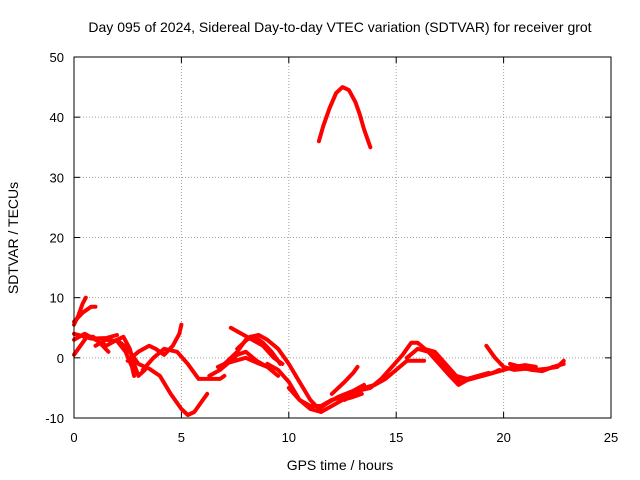 The height and width of the screenshot is (480, 640). Describe the element at coordinates (73, 437) in the screenshot. I see `x-tick-label: 0` at that location.